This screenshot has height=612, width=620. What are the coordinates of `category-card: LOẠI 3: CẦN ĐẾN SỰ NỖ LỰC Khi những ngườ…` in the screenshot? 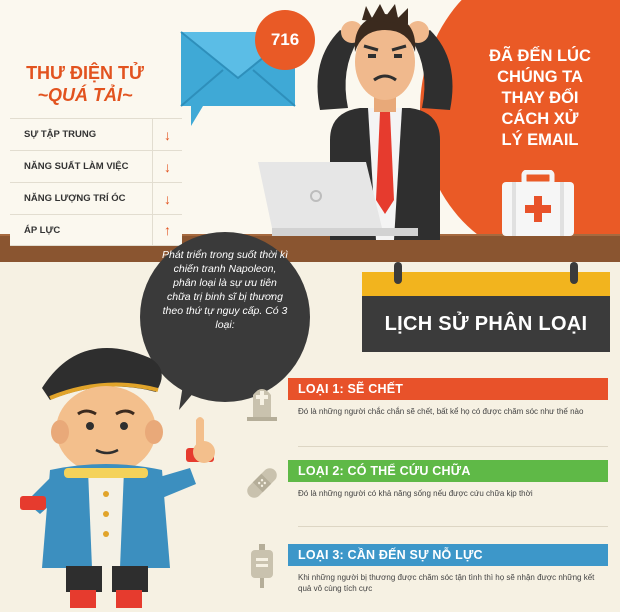 It's located at (422, 575).